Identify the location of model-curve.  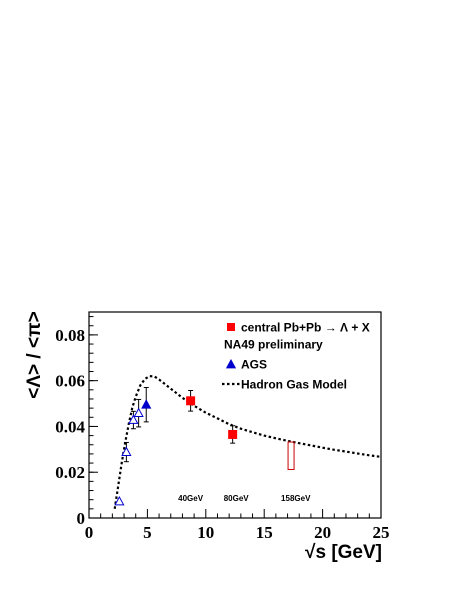
(247, 441).